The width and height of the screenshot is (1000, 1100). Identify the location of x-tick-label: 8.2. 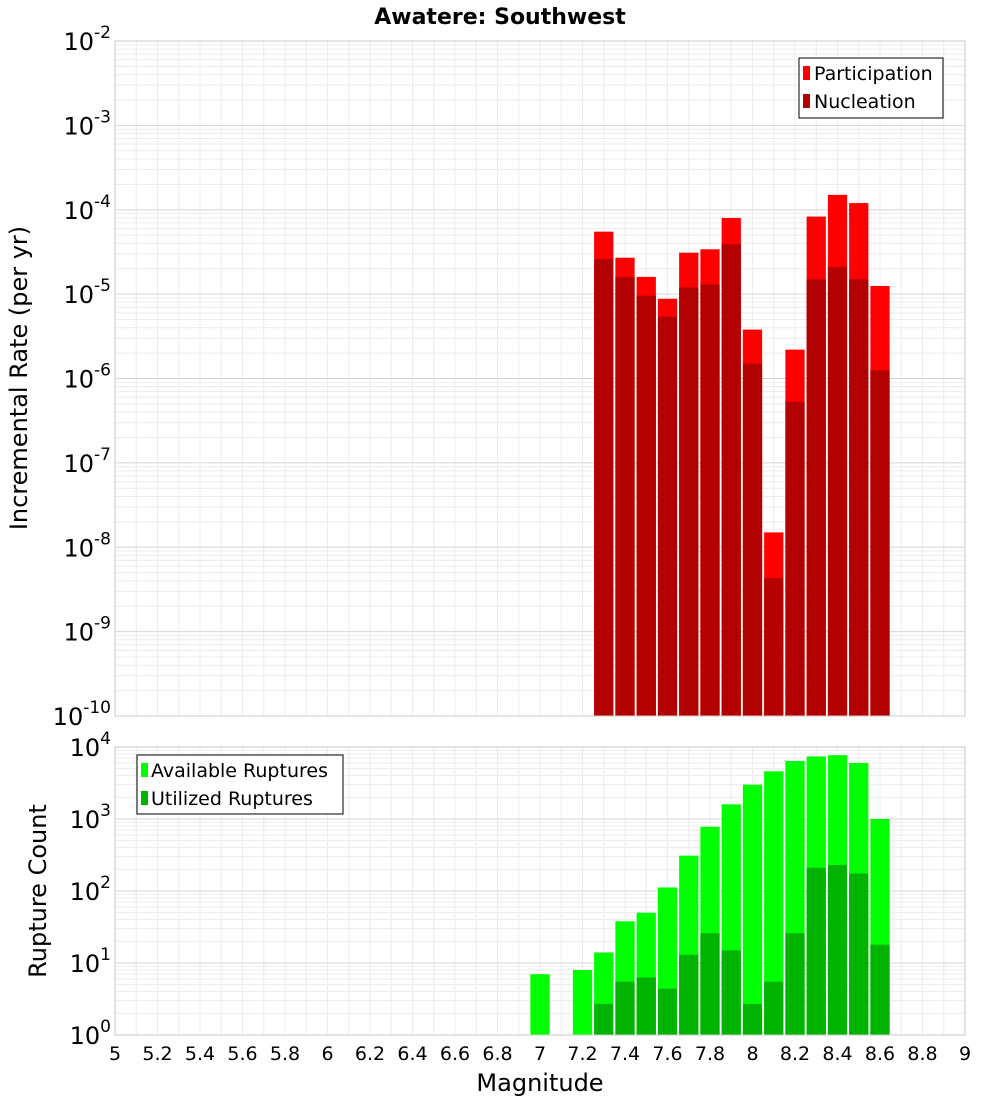
(795, 1054).